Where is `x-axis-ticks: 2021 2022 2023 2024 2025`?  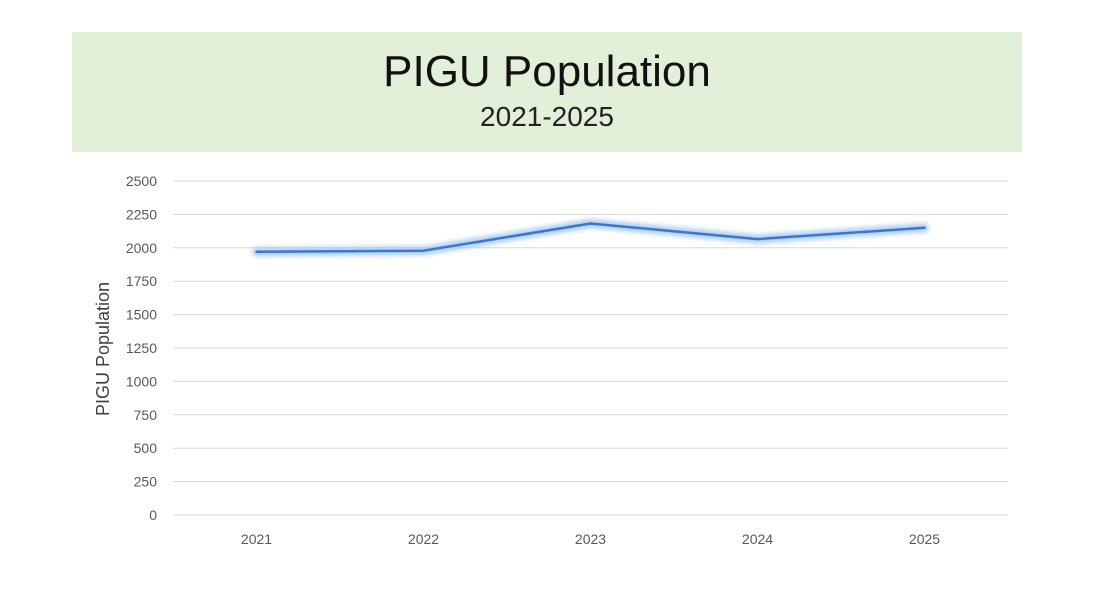
x-axis-ticks: 2021 2022 2023 2024 2025 is located at coordinates (590, 539).